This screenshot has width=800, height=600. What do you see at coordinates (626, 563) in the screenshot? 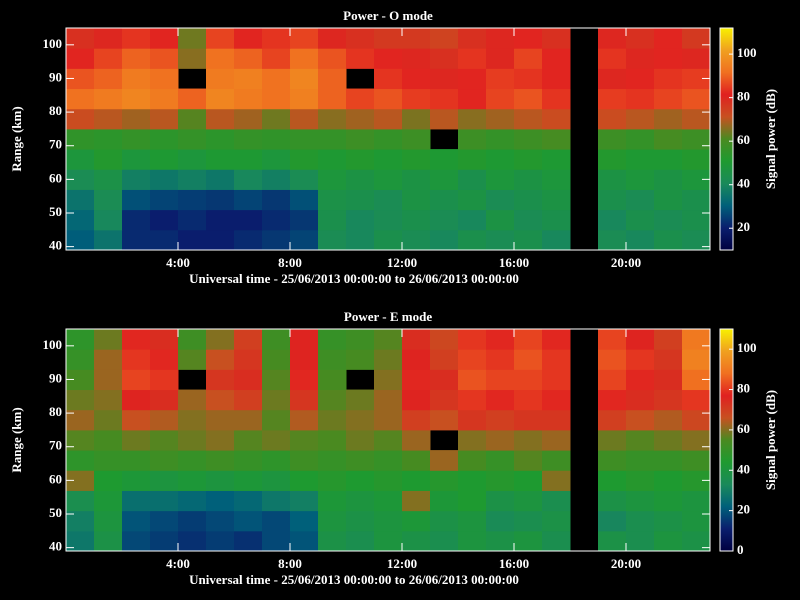
I see `x-tick-label: 20:00` at bounding box center [626, 563].